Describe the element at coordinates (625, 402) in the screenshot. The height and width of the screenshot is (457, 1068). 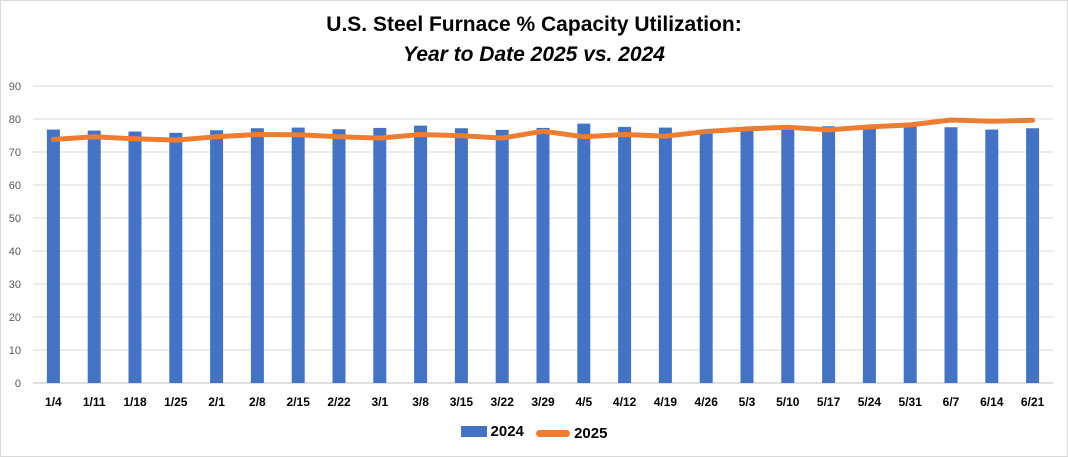
I see `x-tick-label: 4/12` at that location.